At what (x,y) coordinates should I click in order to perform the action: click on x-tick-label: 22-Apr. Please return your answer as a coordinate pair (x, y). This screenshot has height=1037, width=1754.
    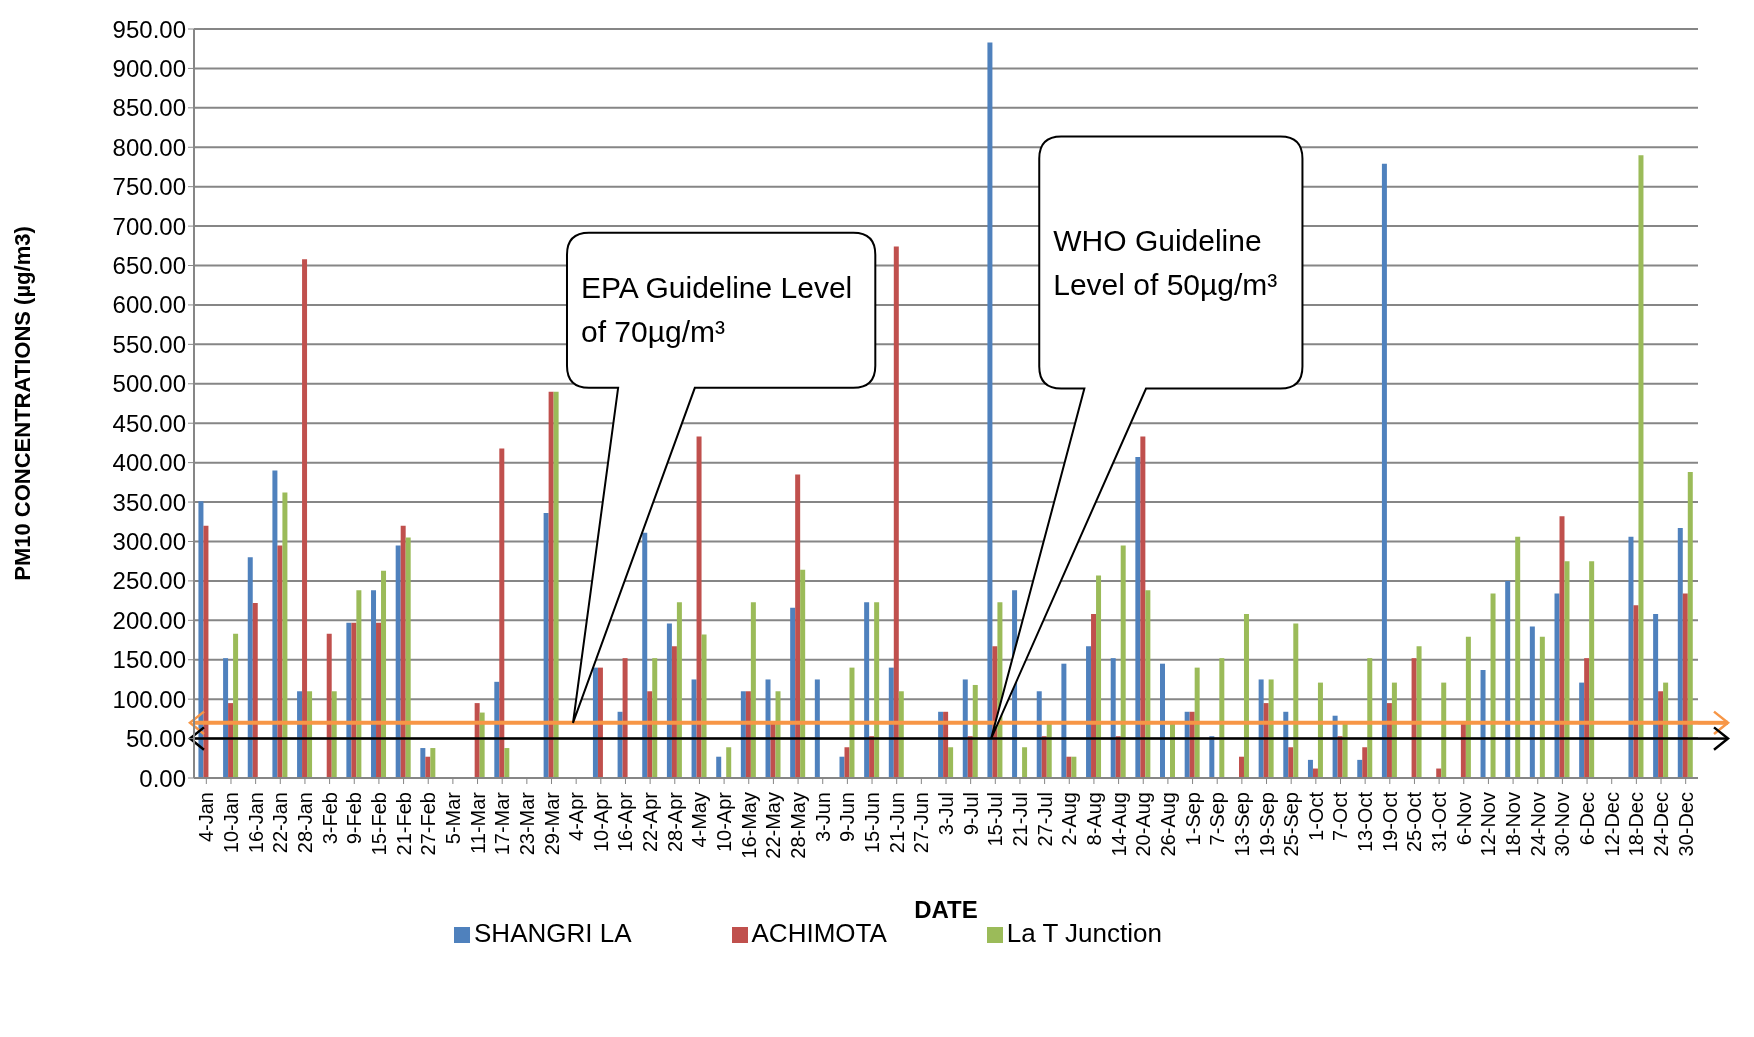
    Looking at the image, I should click on (650, 822).